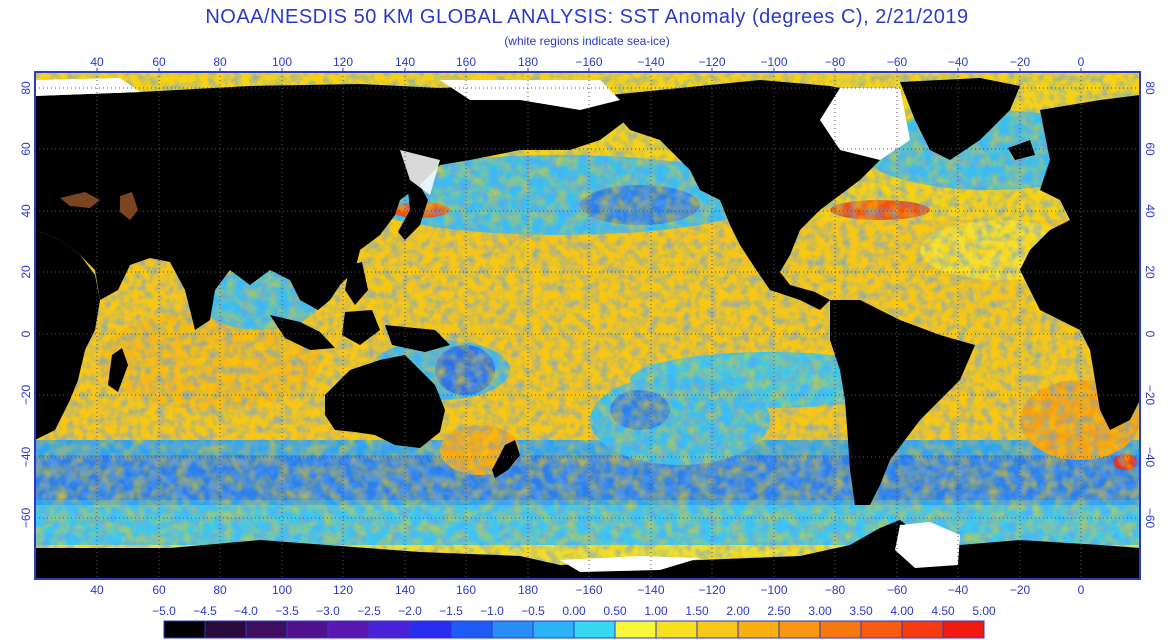 The width and height of the screenshot is (1174, 640). Describe the element at coordinates (205, 611) in the screenshot. I see `colorbar-label: −4.5` at that location.